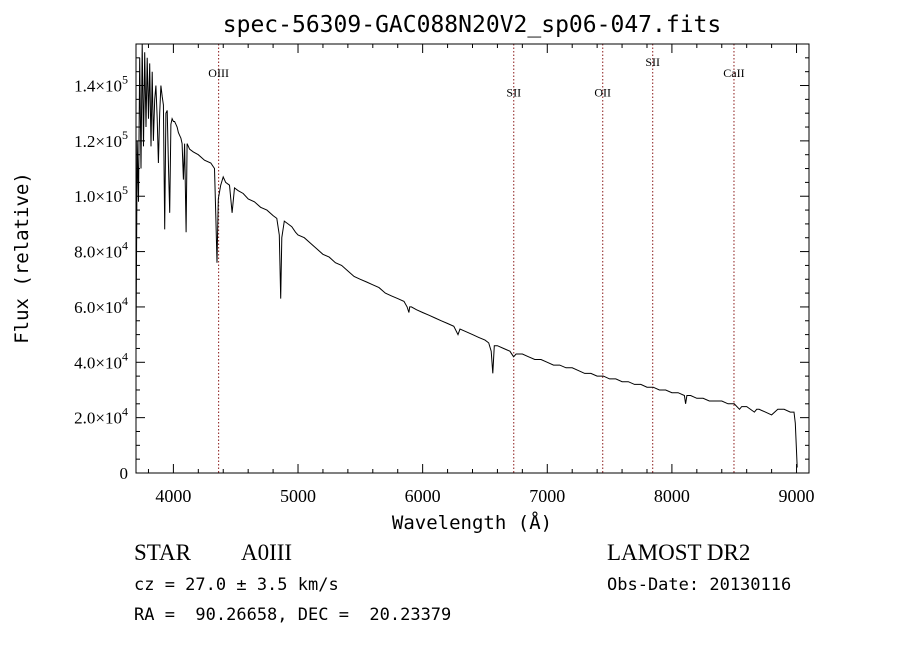  What do you see at coordinates (266, 552) in the screenshot?
I see `spectral-type: A0III` at bounding box center [266, 552].